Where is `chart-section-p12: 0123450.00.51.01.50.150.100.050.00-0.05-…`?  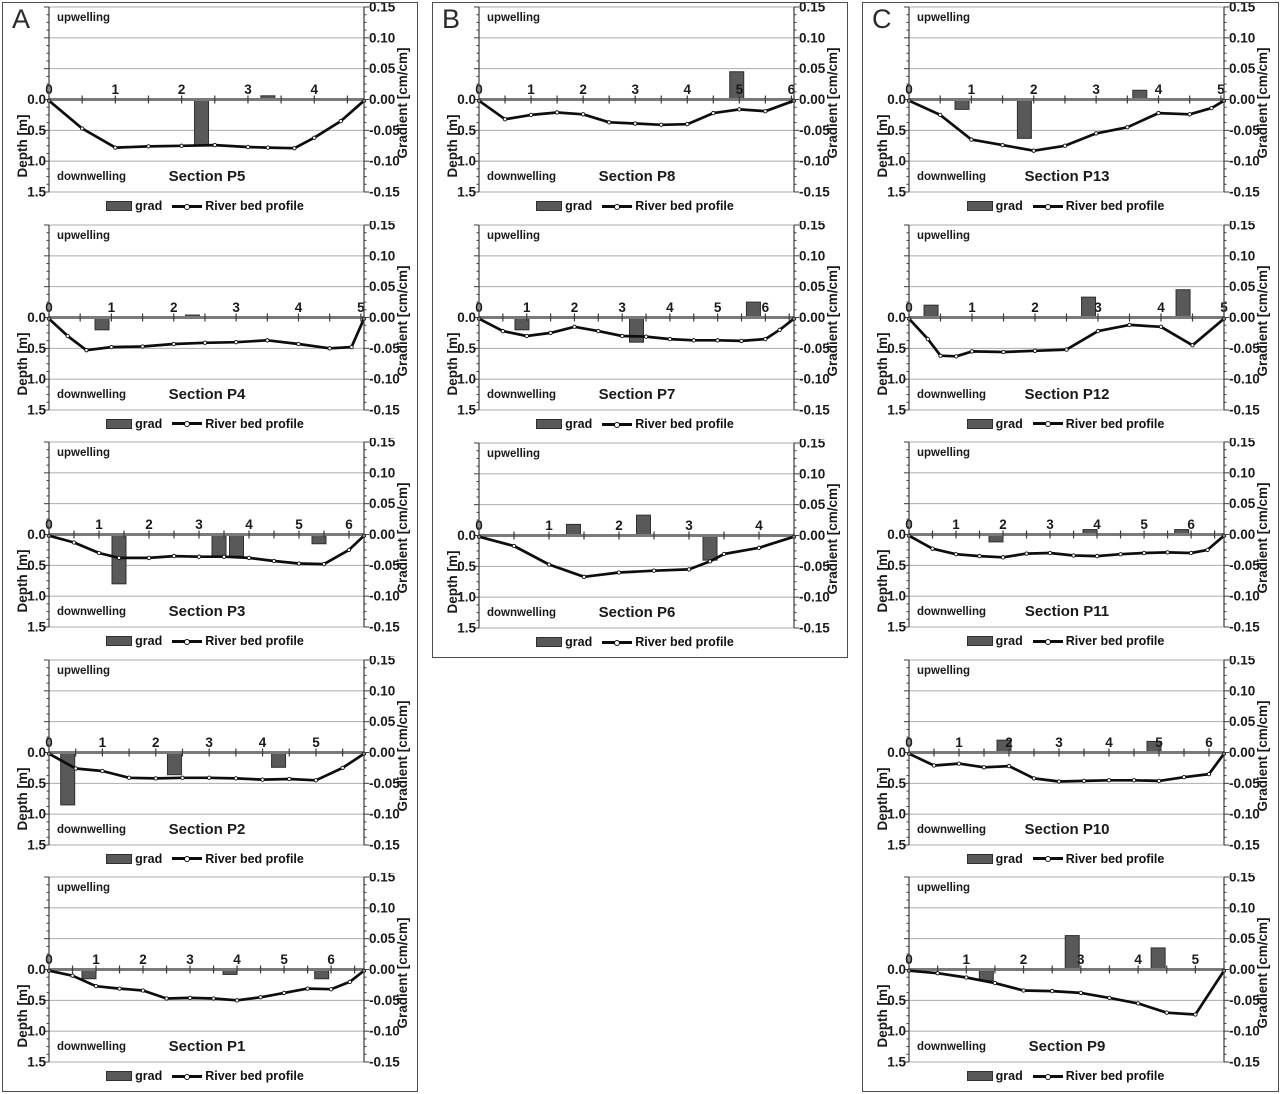 chart-section-p12: 0123450.00.51.01.50.150.100.050.00-0.05-… is located at coordinates (1070, 330).